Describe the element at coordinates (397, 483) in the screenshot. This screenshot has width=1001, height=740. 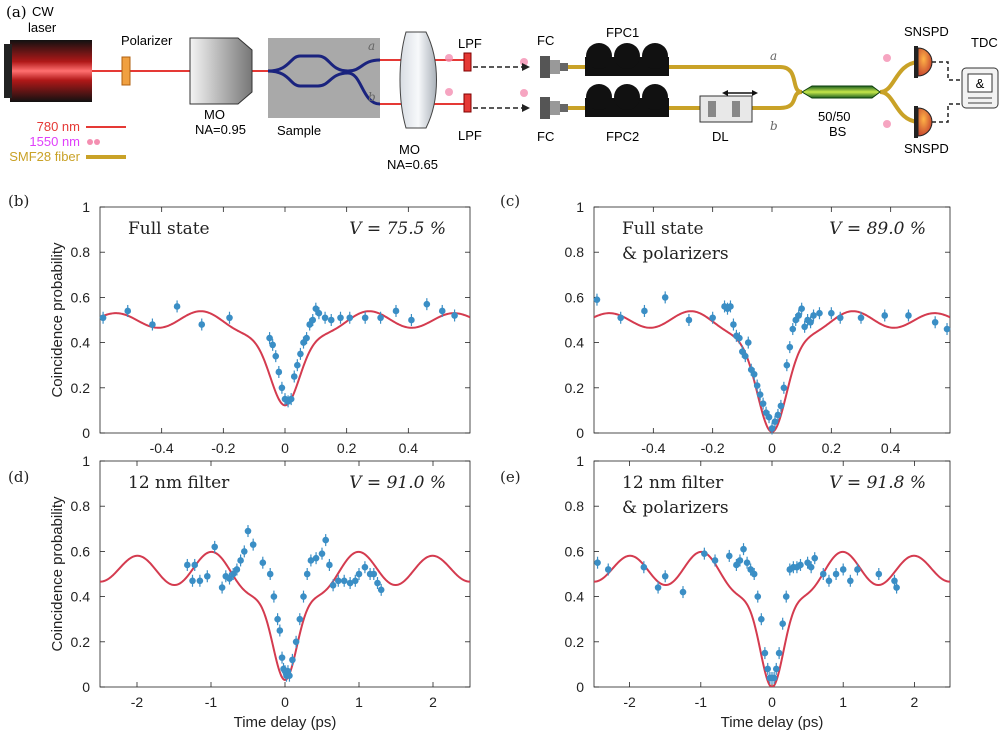
I see `visibility-label: V = 91.0 %` at that location.